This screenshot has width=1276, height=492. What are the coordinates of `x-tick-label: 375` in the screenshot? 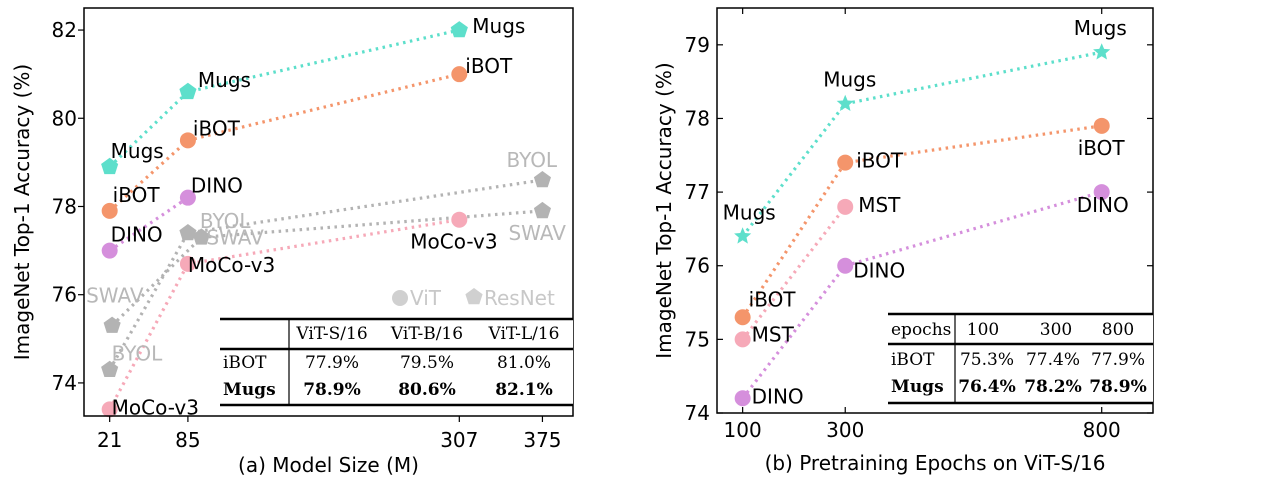 It's located at (542, 440).